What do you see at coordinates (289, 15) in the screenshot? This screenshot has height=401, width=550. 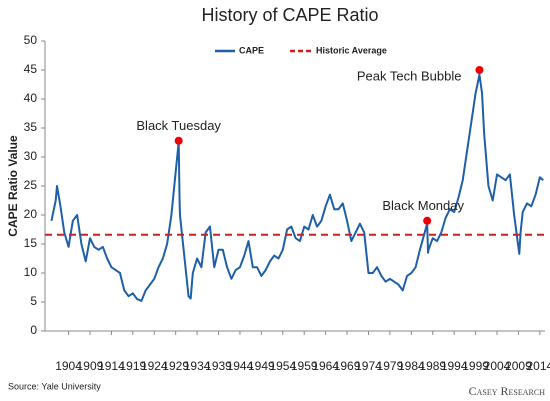 I see `chart-title: History of CAPE Ratio` at bounding box center [289, 15].